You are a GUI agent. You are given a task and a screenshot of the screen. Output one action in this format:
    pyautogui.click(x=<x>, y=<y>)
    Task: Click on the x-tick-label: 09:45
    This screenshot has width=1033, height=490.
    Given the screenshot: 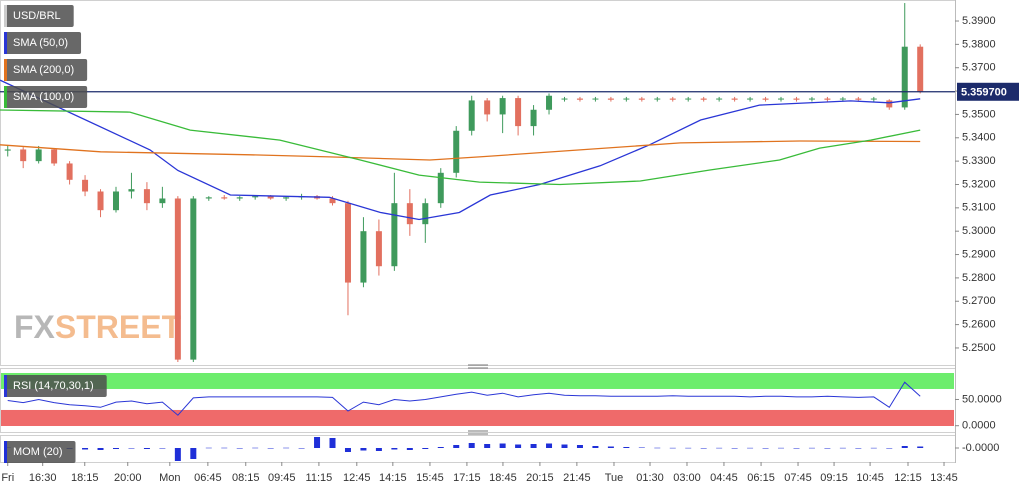 What is the action you would take?
    pyautogui.click(x=282, y=478)
    